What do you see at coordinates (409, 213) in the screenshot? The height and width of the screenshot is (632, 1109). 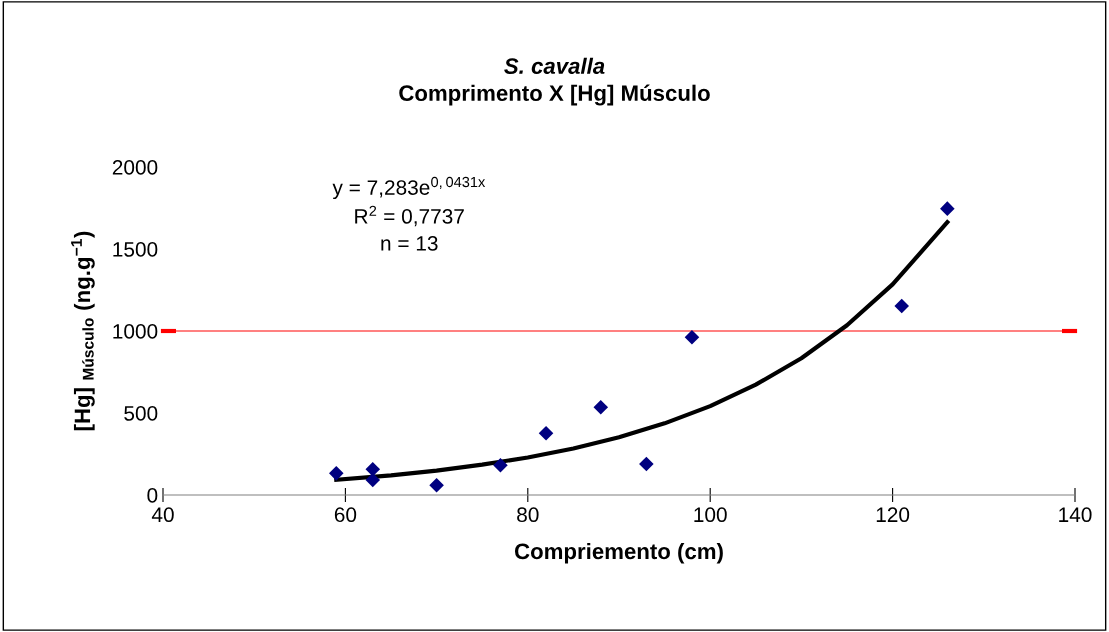 I see `text: y = 7,283e$^{0,0431x}$ R$^{2}$ = 0,7737 n = 13` at bounding box center [409, 213].